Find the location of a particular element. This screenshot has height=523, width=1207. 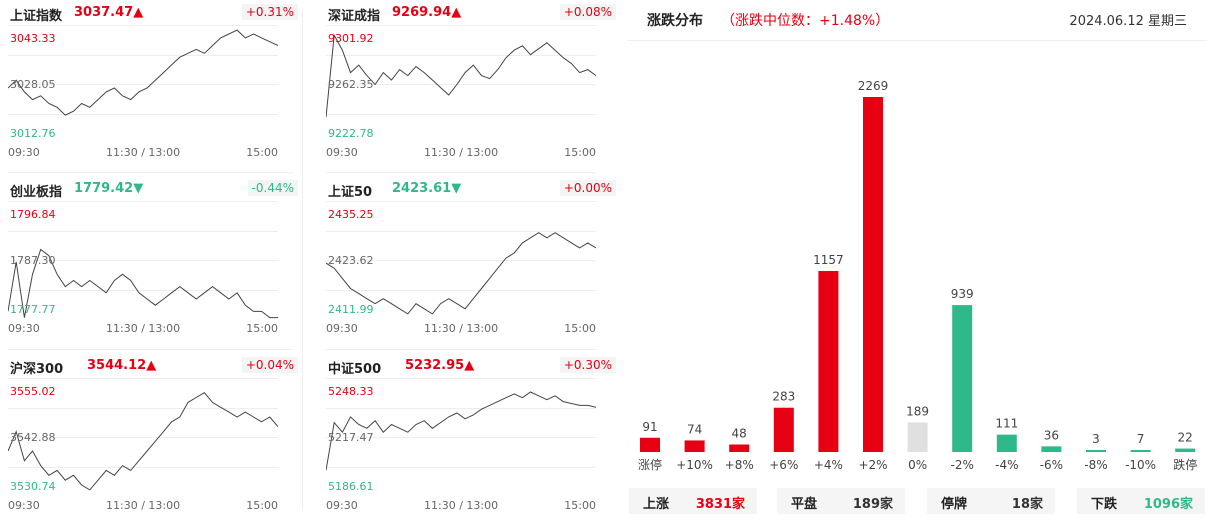

category-label: 涨停 is located at coordinates (650, 464).